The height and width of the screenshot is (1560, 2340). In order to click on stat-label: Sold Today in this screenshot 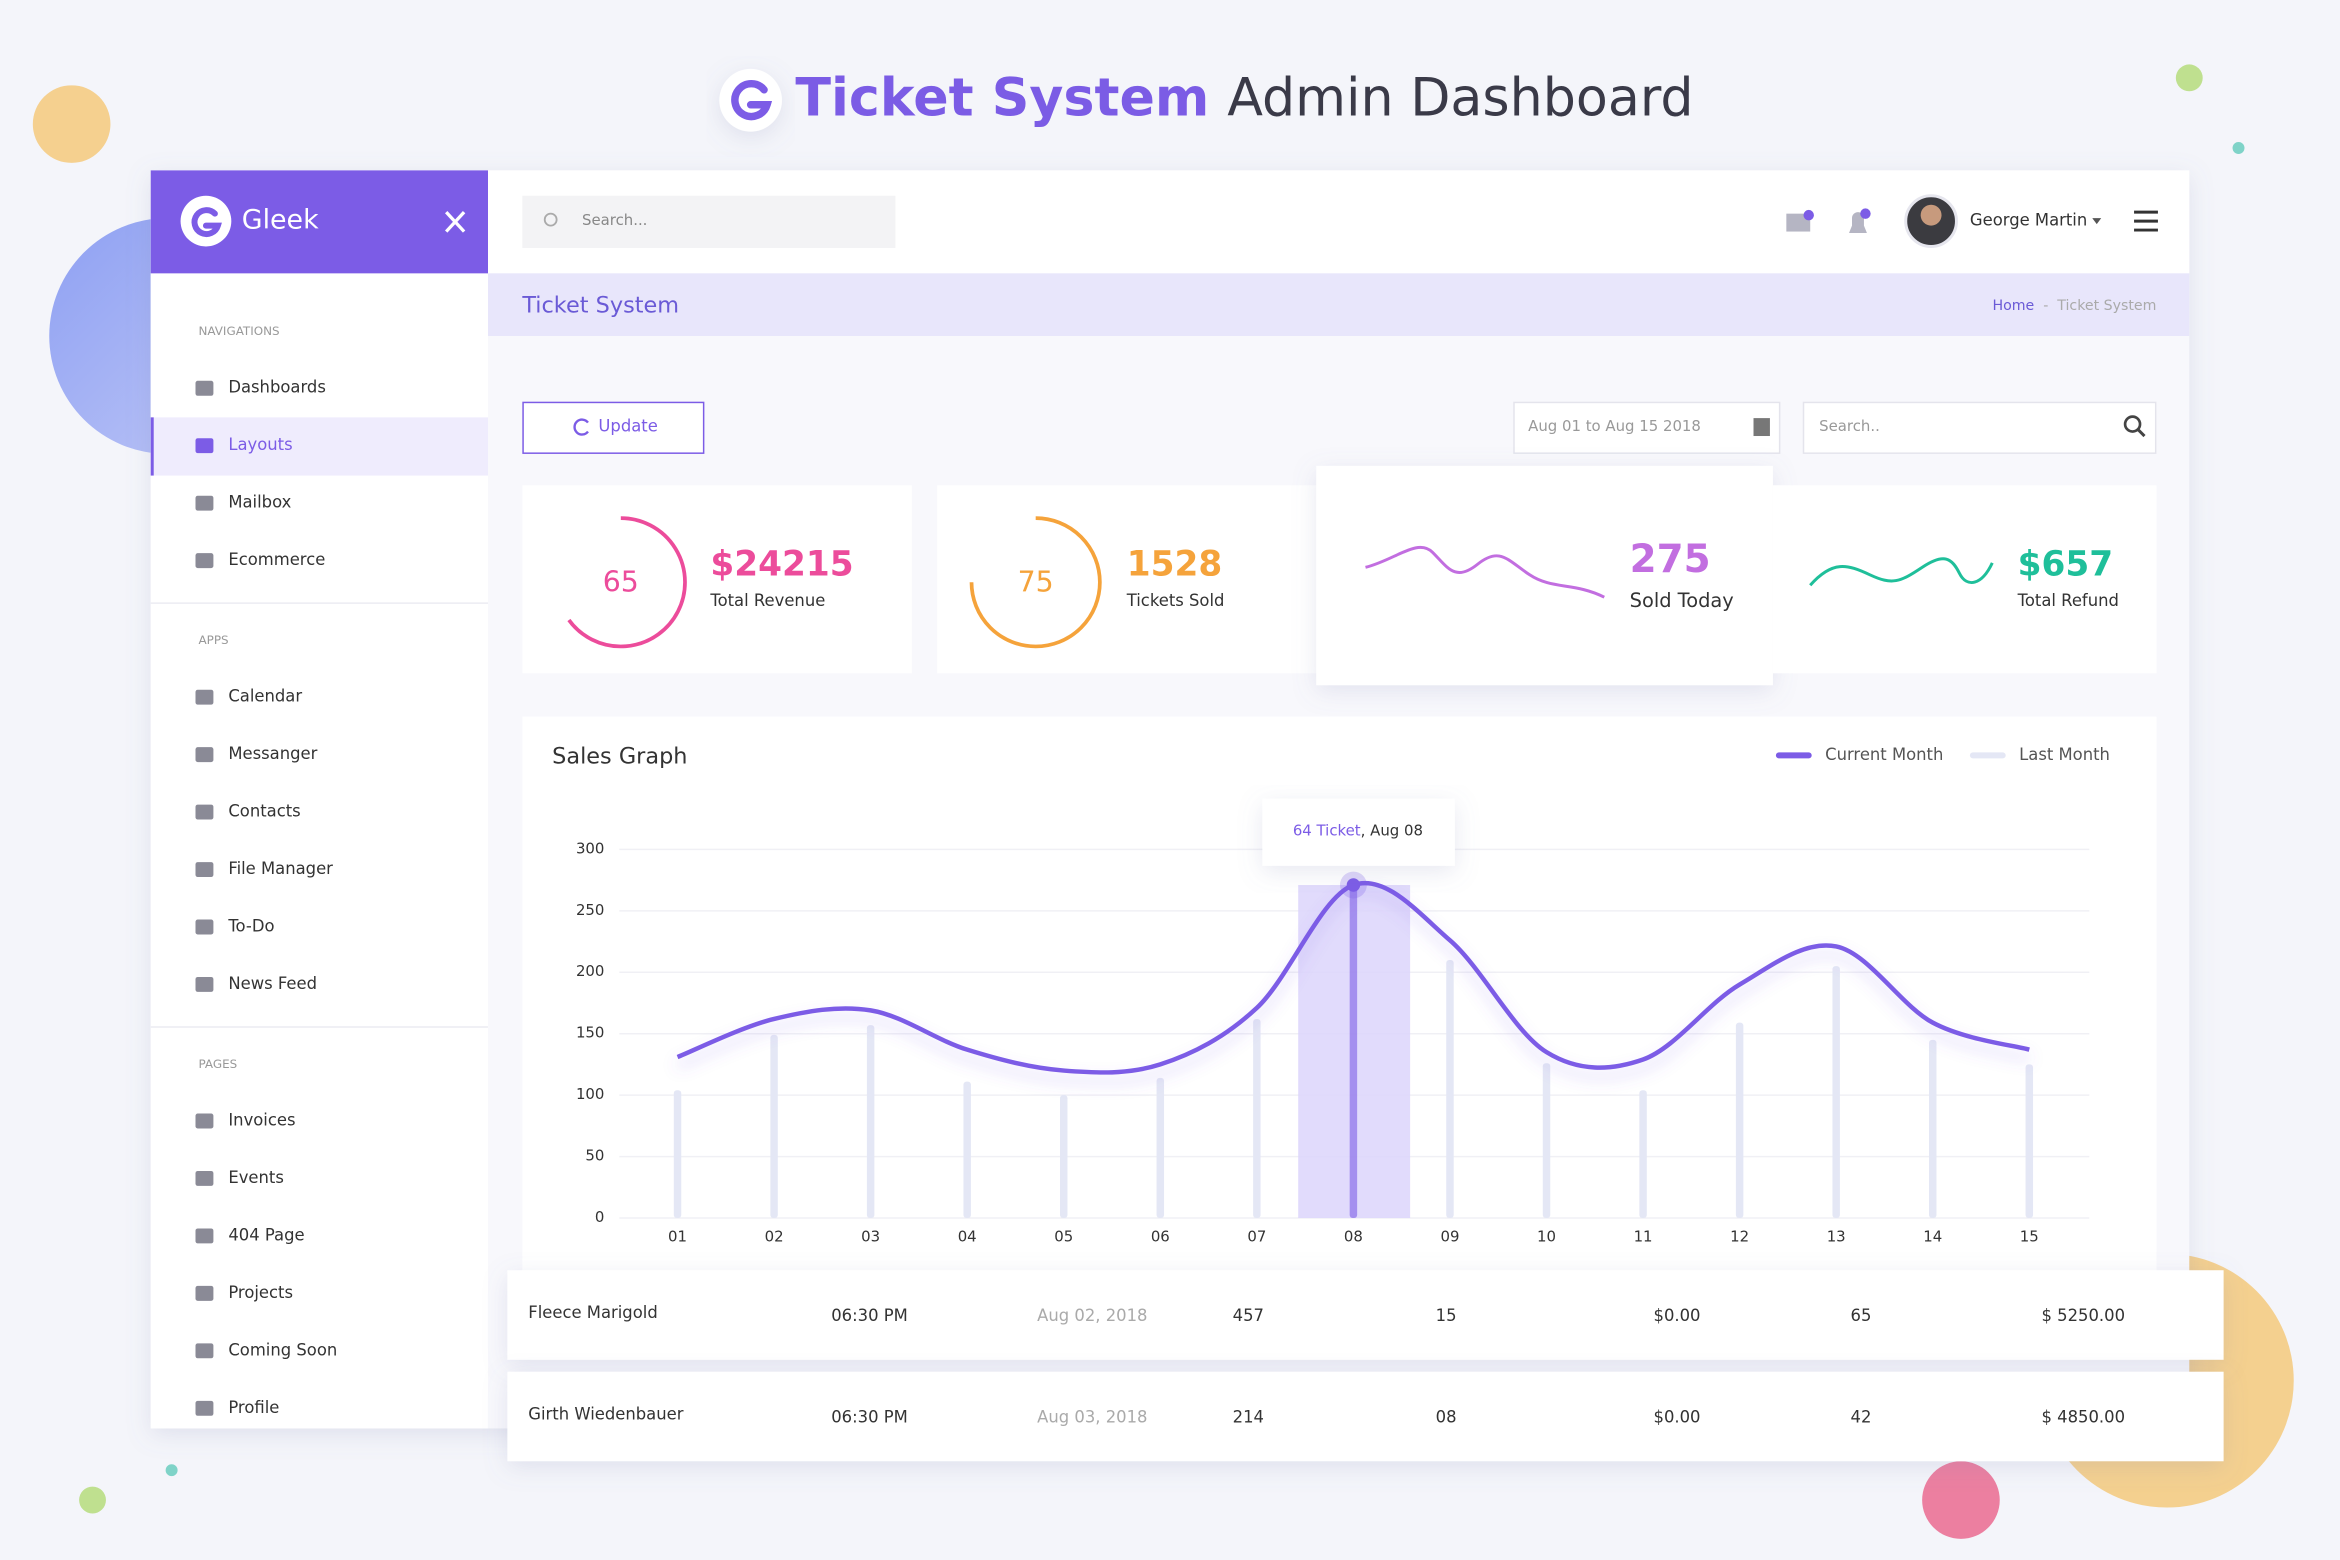, I will do `click(1682, 600)`.